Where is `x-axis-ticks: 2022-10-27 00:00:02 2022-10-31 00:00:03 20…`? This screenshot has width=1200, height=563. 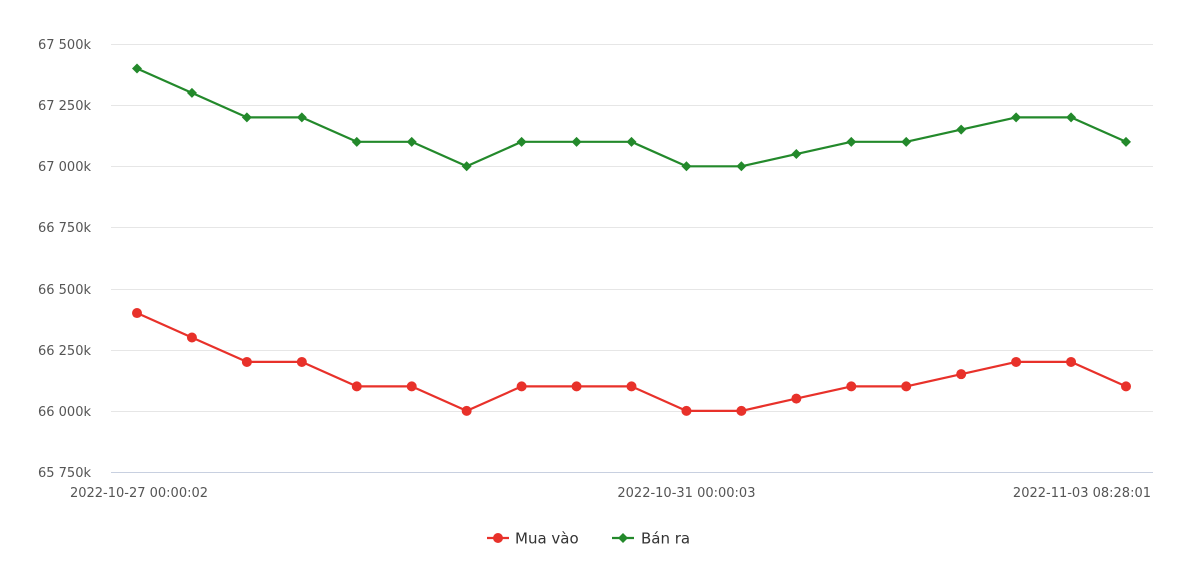 x-axis-ticks: 2022-10-27 00:00:02 2022-10-31 00:00:03 20… is located at coordinates (610, 493).